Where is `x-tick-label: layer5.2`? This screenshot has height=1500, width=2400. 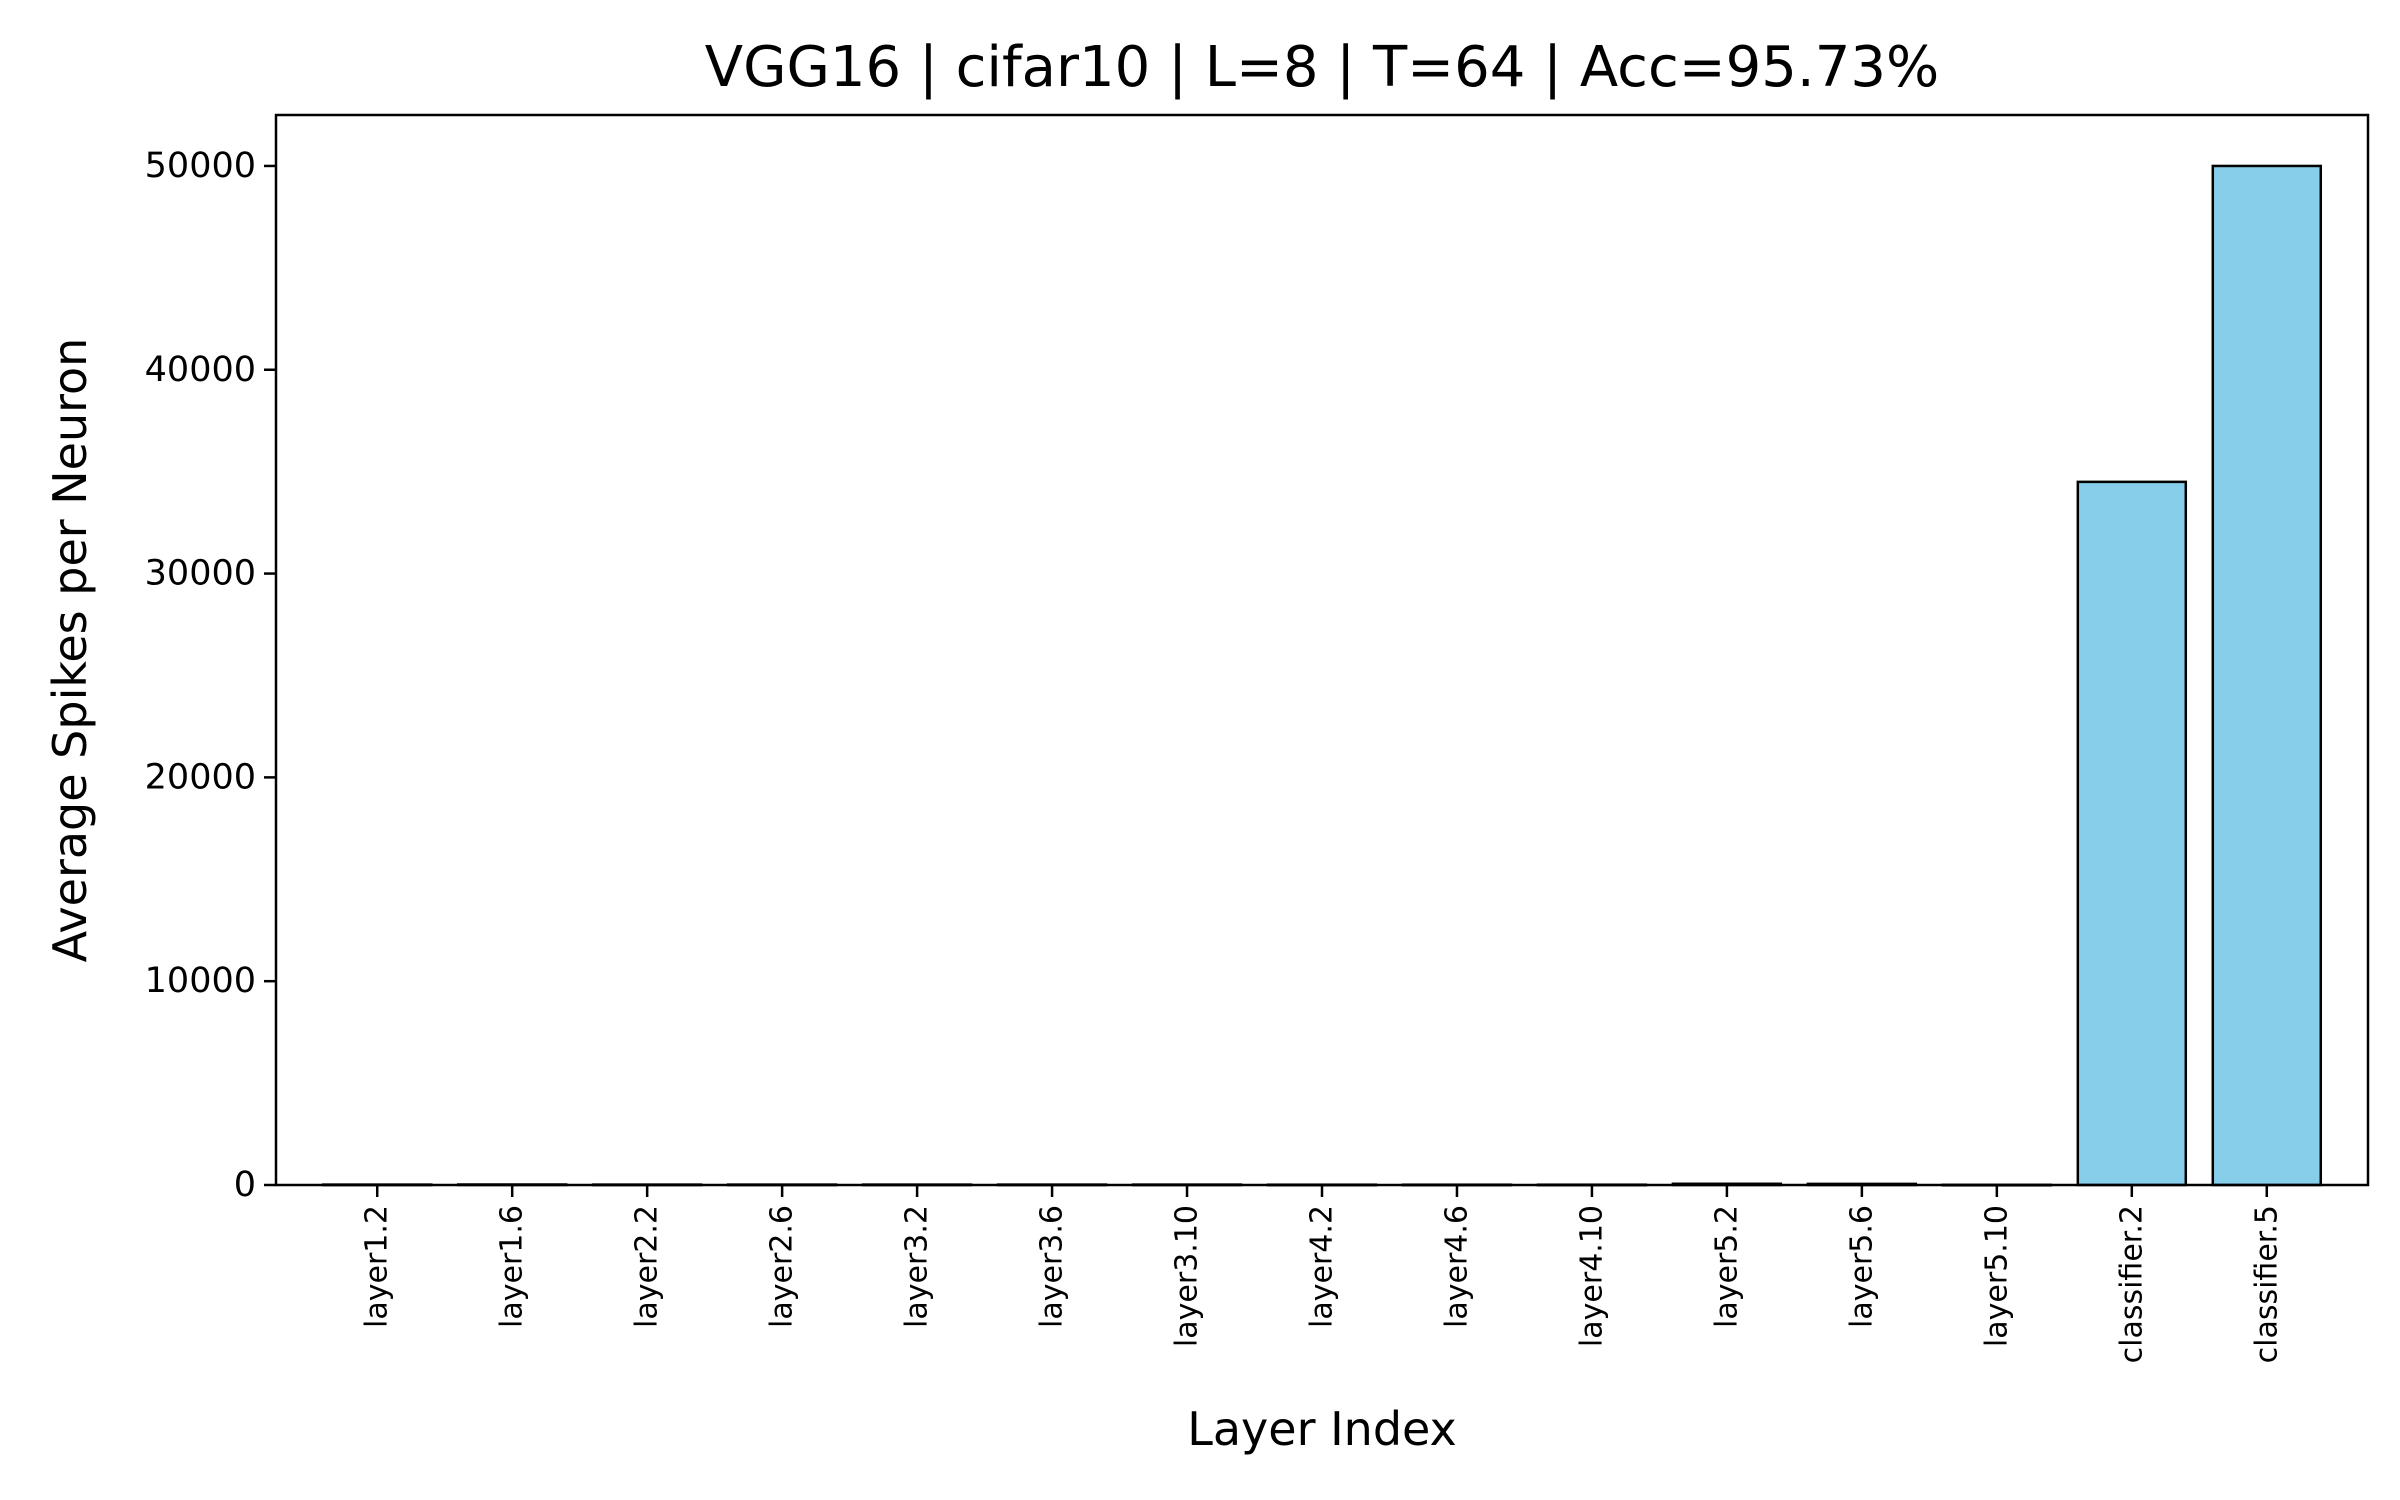
x-tick-label: layer5.2 is located at coordinates (1726, 1266).